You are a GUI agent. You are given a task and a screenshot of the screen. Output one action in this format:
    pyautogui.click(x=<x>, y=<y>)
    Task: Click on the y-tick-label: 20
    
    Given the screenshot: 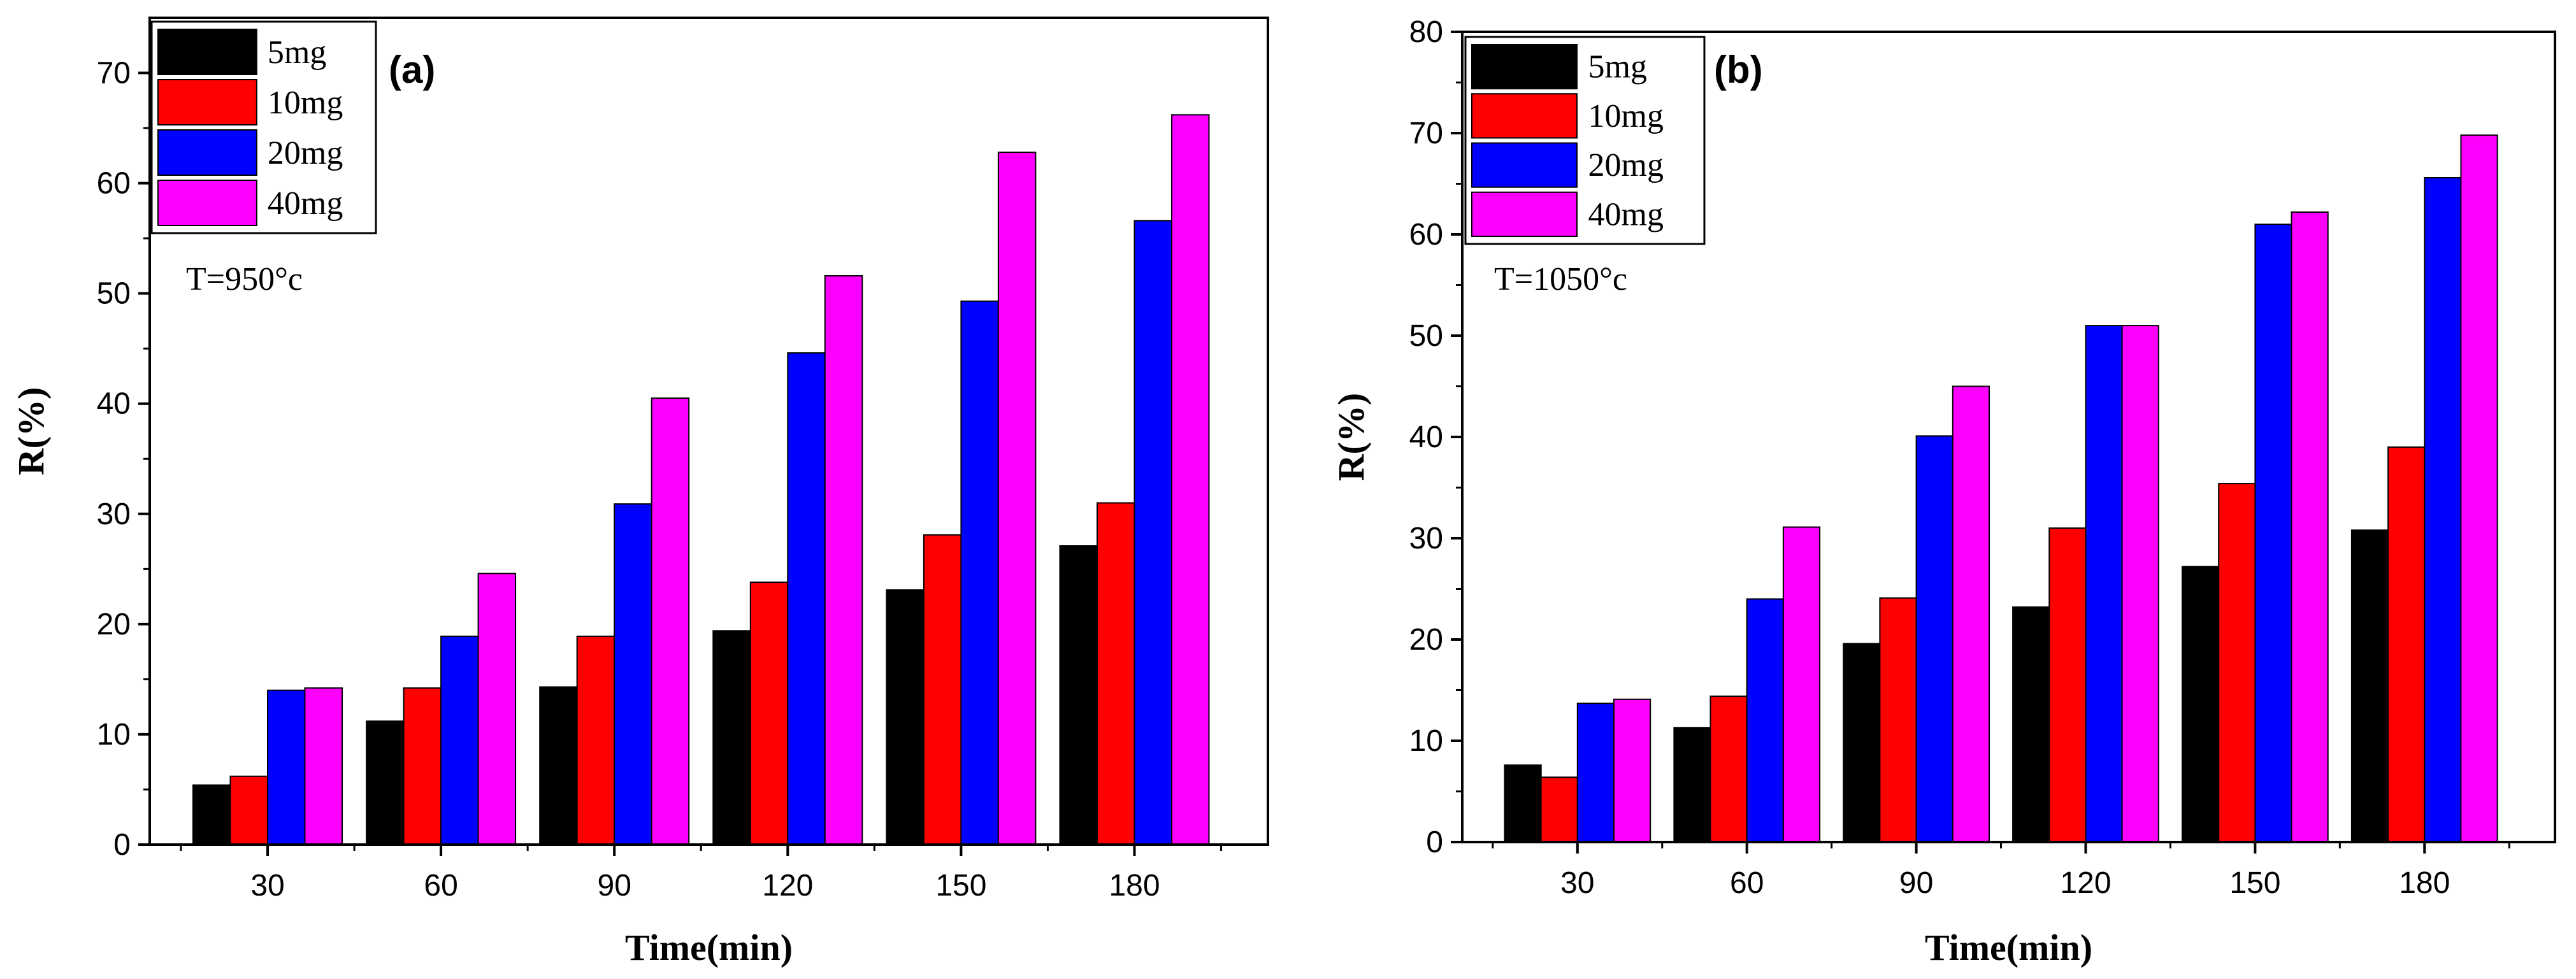 What is the action you would take?
    pyautogui.click(x=114, y=624)
    